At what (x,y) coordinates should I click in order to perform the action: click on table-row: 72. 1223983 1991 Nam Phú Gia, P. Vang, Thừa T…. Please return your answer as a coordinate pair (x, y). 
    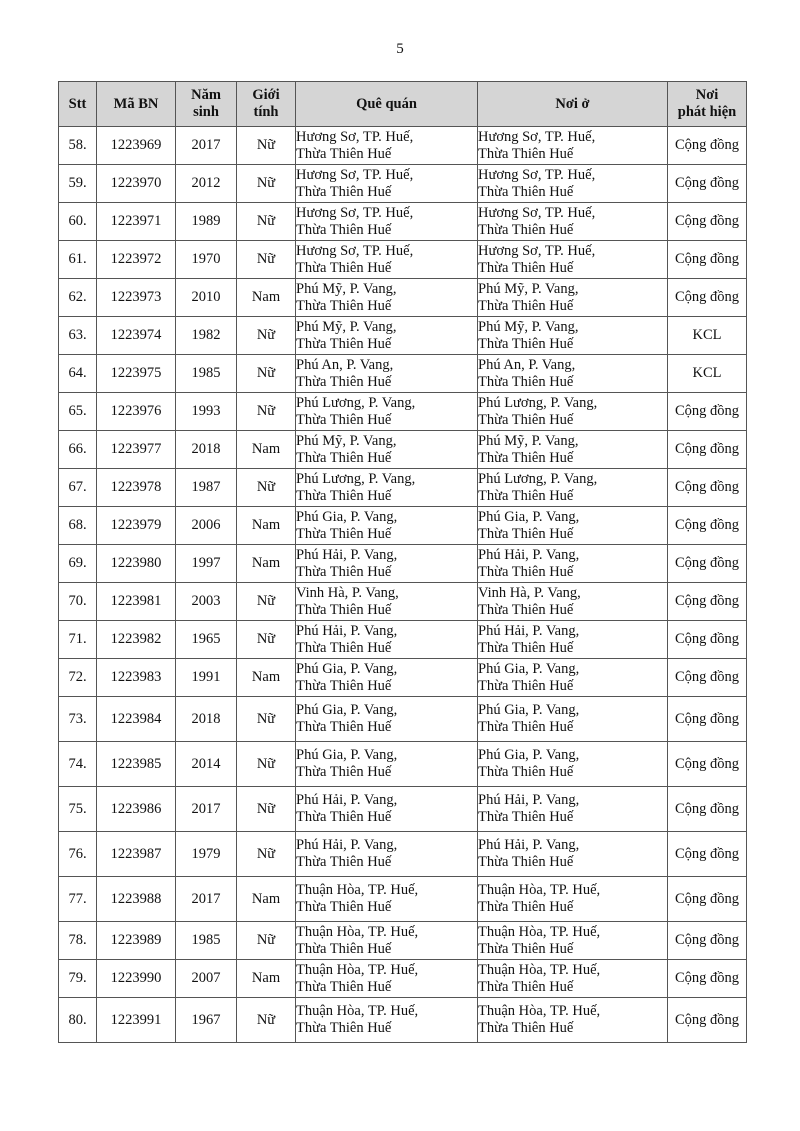
    Looking at the image, I should click on (402, 677).